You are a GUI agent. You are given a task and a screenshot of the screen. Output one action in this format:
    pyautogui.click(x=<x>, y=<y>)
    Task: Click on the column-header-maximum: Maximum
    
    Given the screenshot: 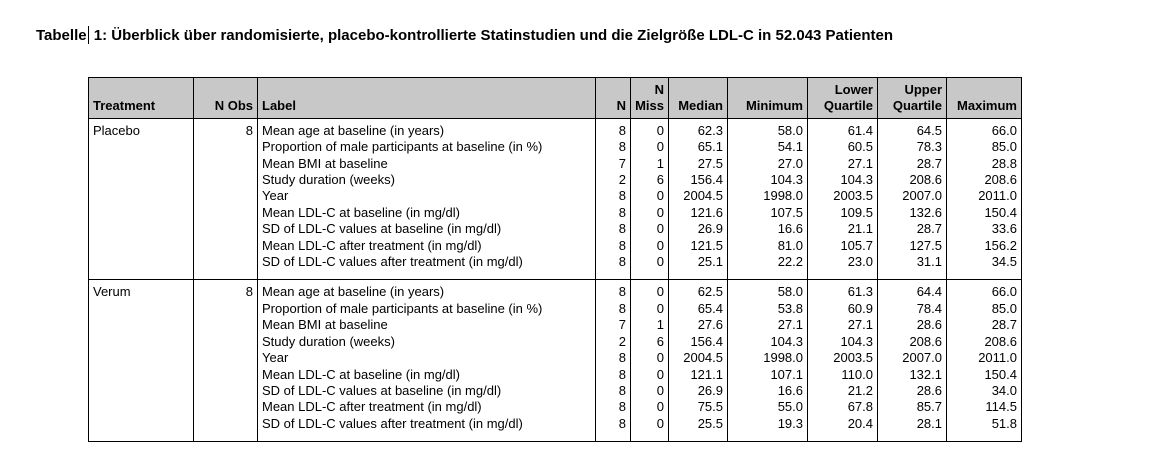 What is the action you would take?
    pyautogui.click(x=984, y=98)
    